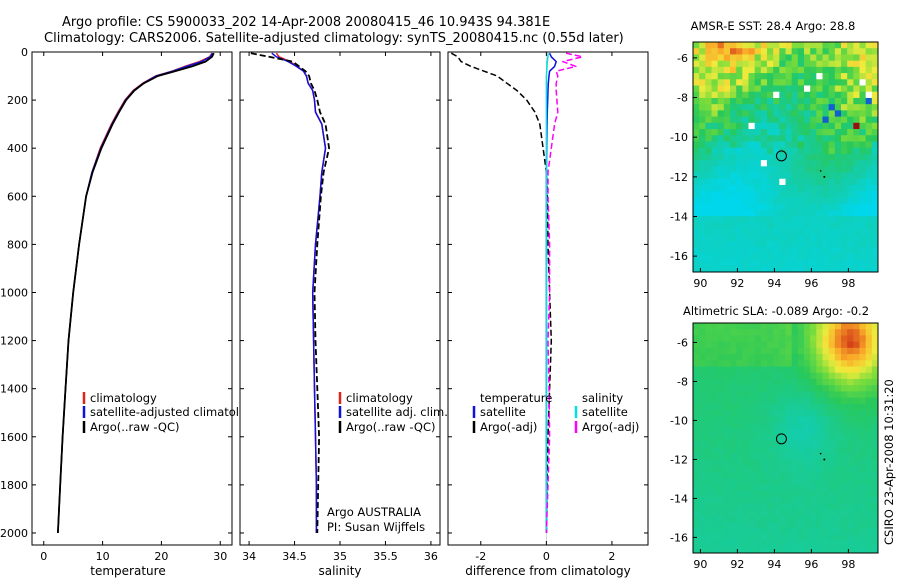  What do you see at coordinates (175, 412) in the screenshot?
I see `legend-satellite-label: satellite-adjusted climatology` at bounding box center [175, 412].